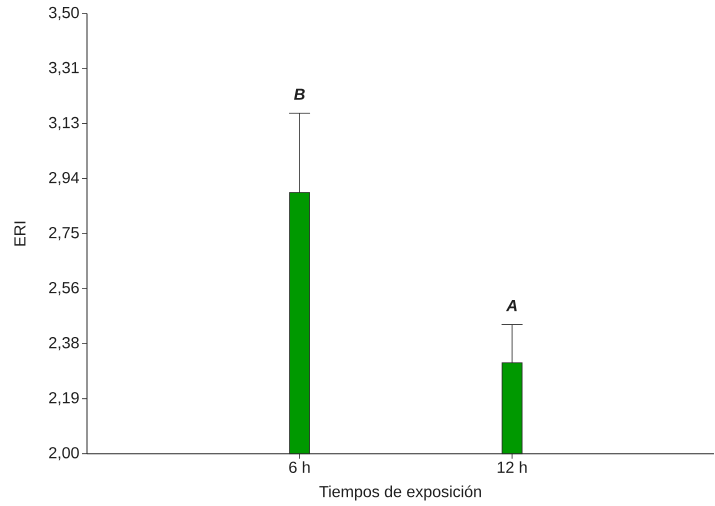 The height and width of the screenshot is (506, 715). I want to click on y-tick-label: 3,50, so click(63, 13).